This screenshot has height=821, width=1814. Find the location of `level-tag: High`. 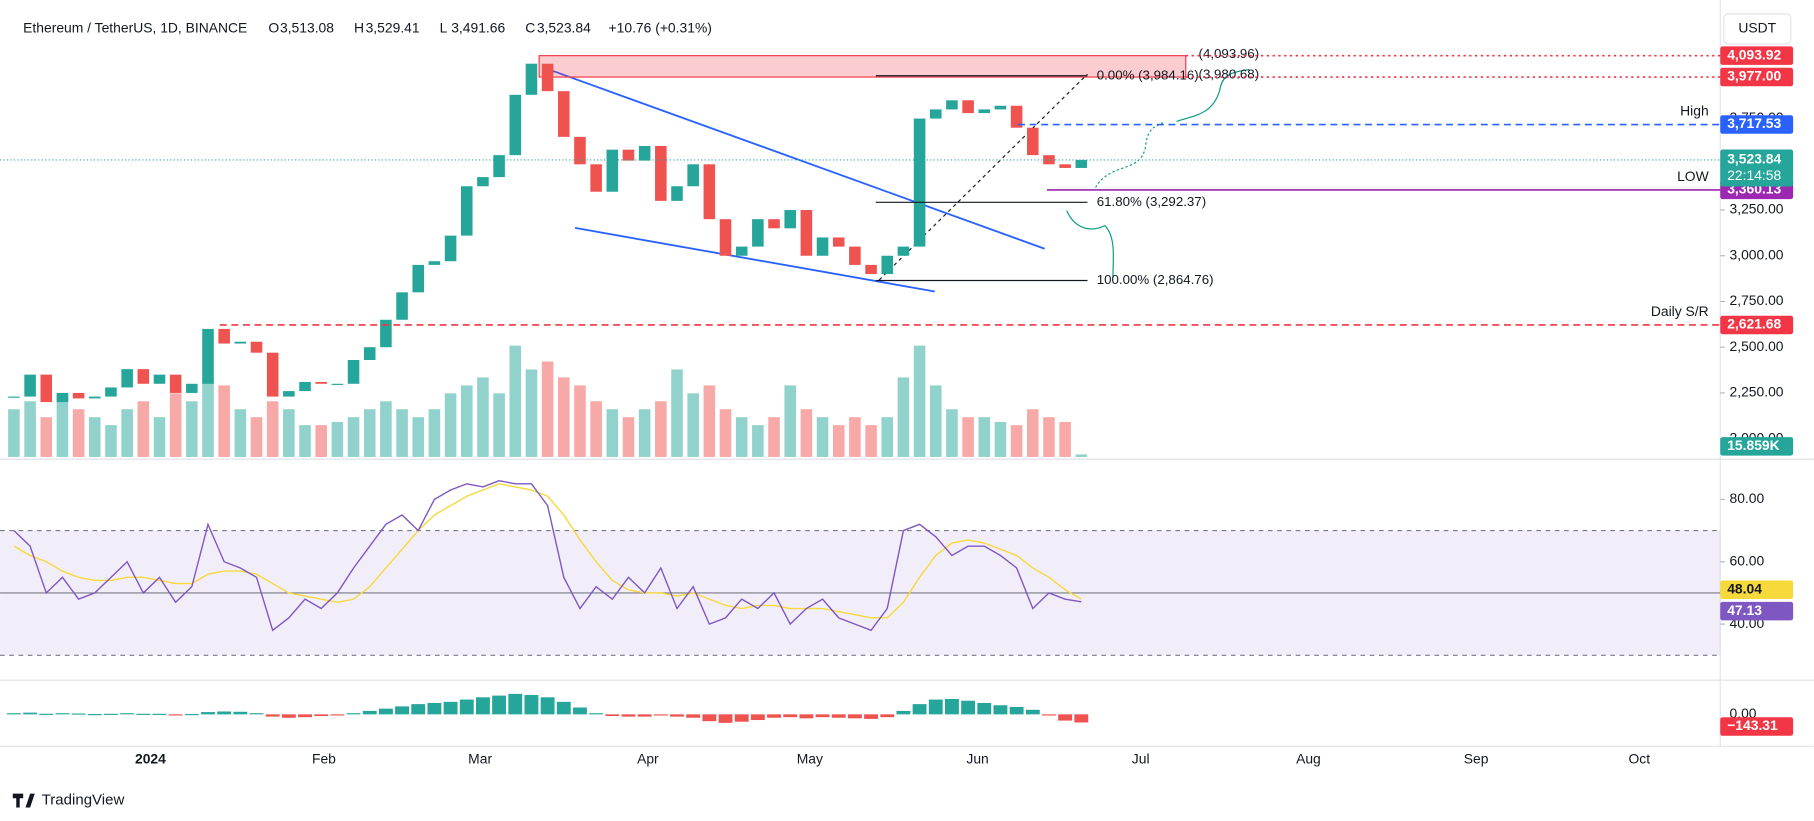

level-tag: High is located at coordinates (1694, 110).